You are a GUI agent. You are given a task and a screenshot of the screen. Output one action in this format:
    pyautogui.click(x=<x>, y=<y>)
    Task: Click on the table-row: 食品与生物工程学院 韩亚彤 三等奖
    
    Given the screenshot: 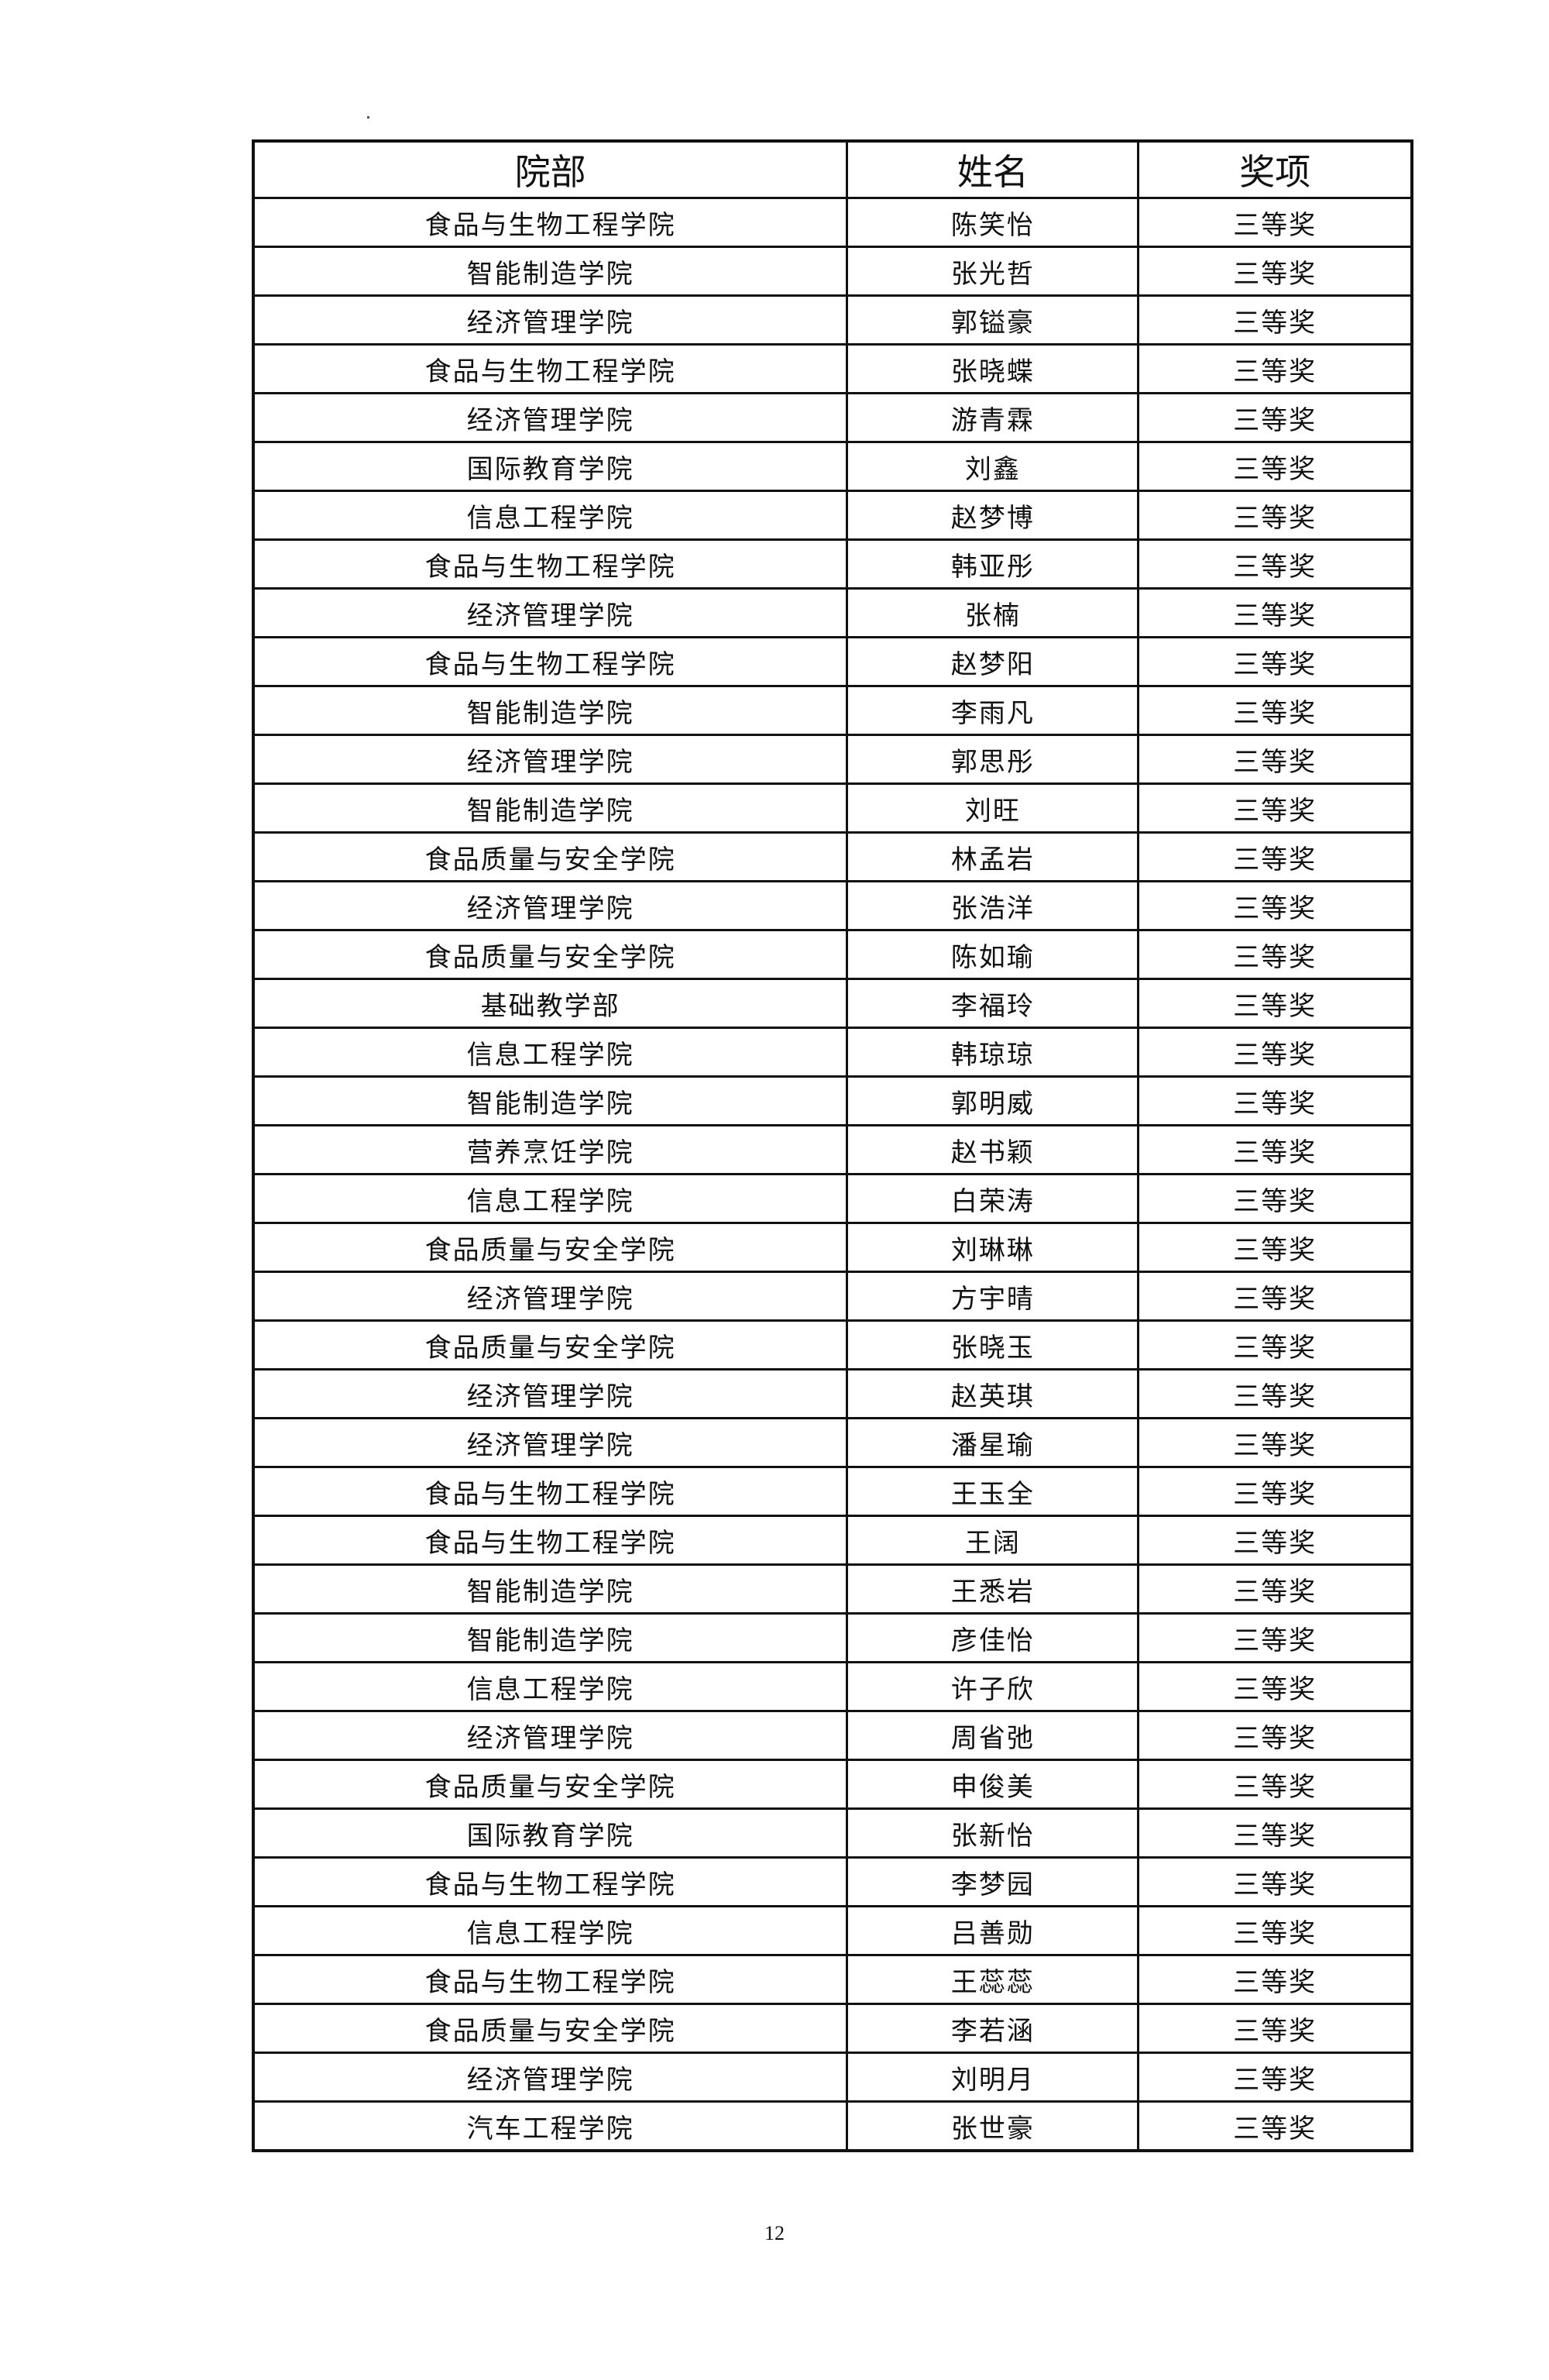 What is the action you would take?
    pyautogui.click(x=832, y=564)
    